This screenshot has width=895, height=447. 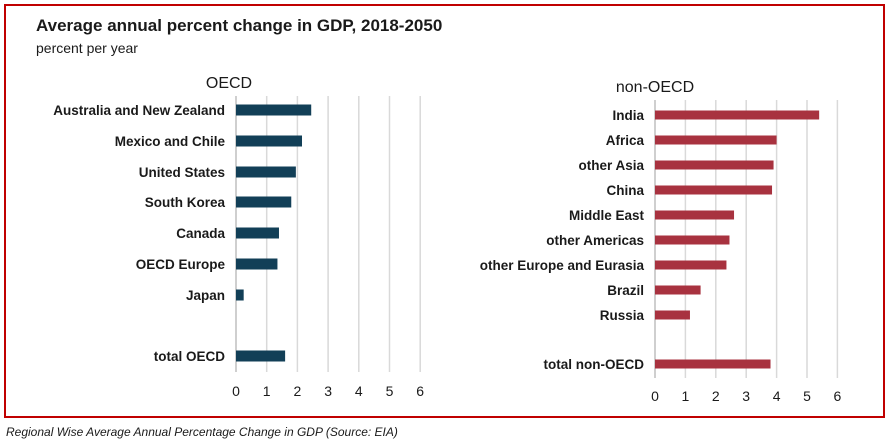 What do you see at coordinates (607, 215) in the screenshot?
I see `non-oecd-label-middle-east: Middle East` at bounding box center [607, 215].